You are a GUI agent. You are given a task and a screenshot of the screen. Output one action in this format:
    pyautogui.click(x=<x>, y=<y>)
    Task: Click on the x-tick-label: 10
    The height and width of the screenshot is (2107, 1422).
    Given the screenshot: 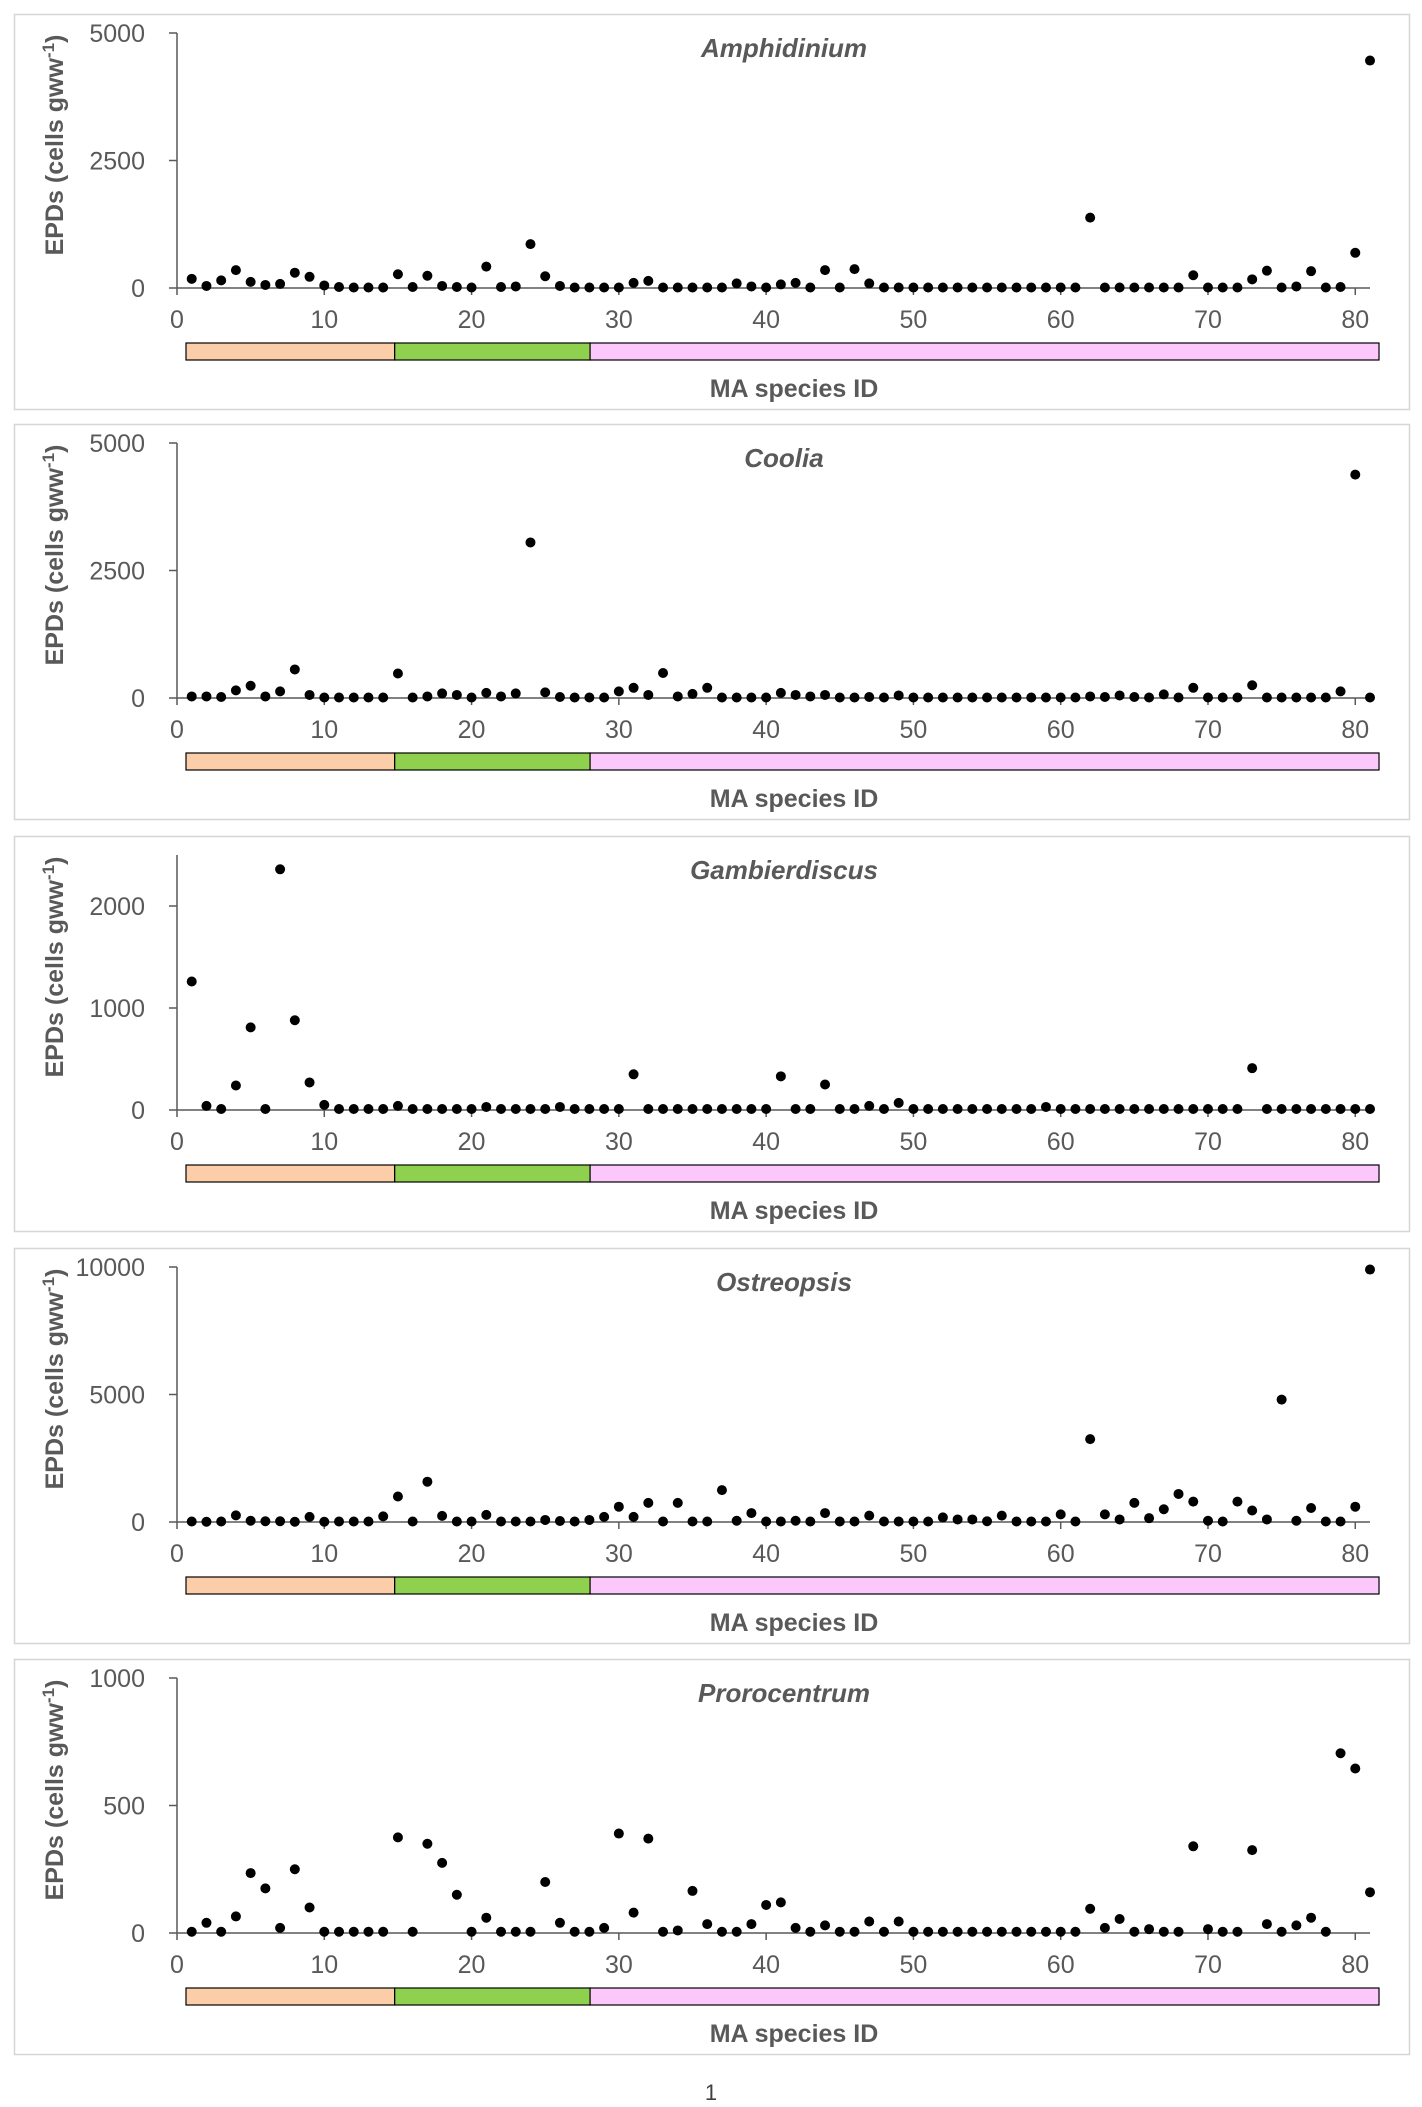 What is the action you would take?
    pyautogui.click(x=324, y=730)
    